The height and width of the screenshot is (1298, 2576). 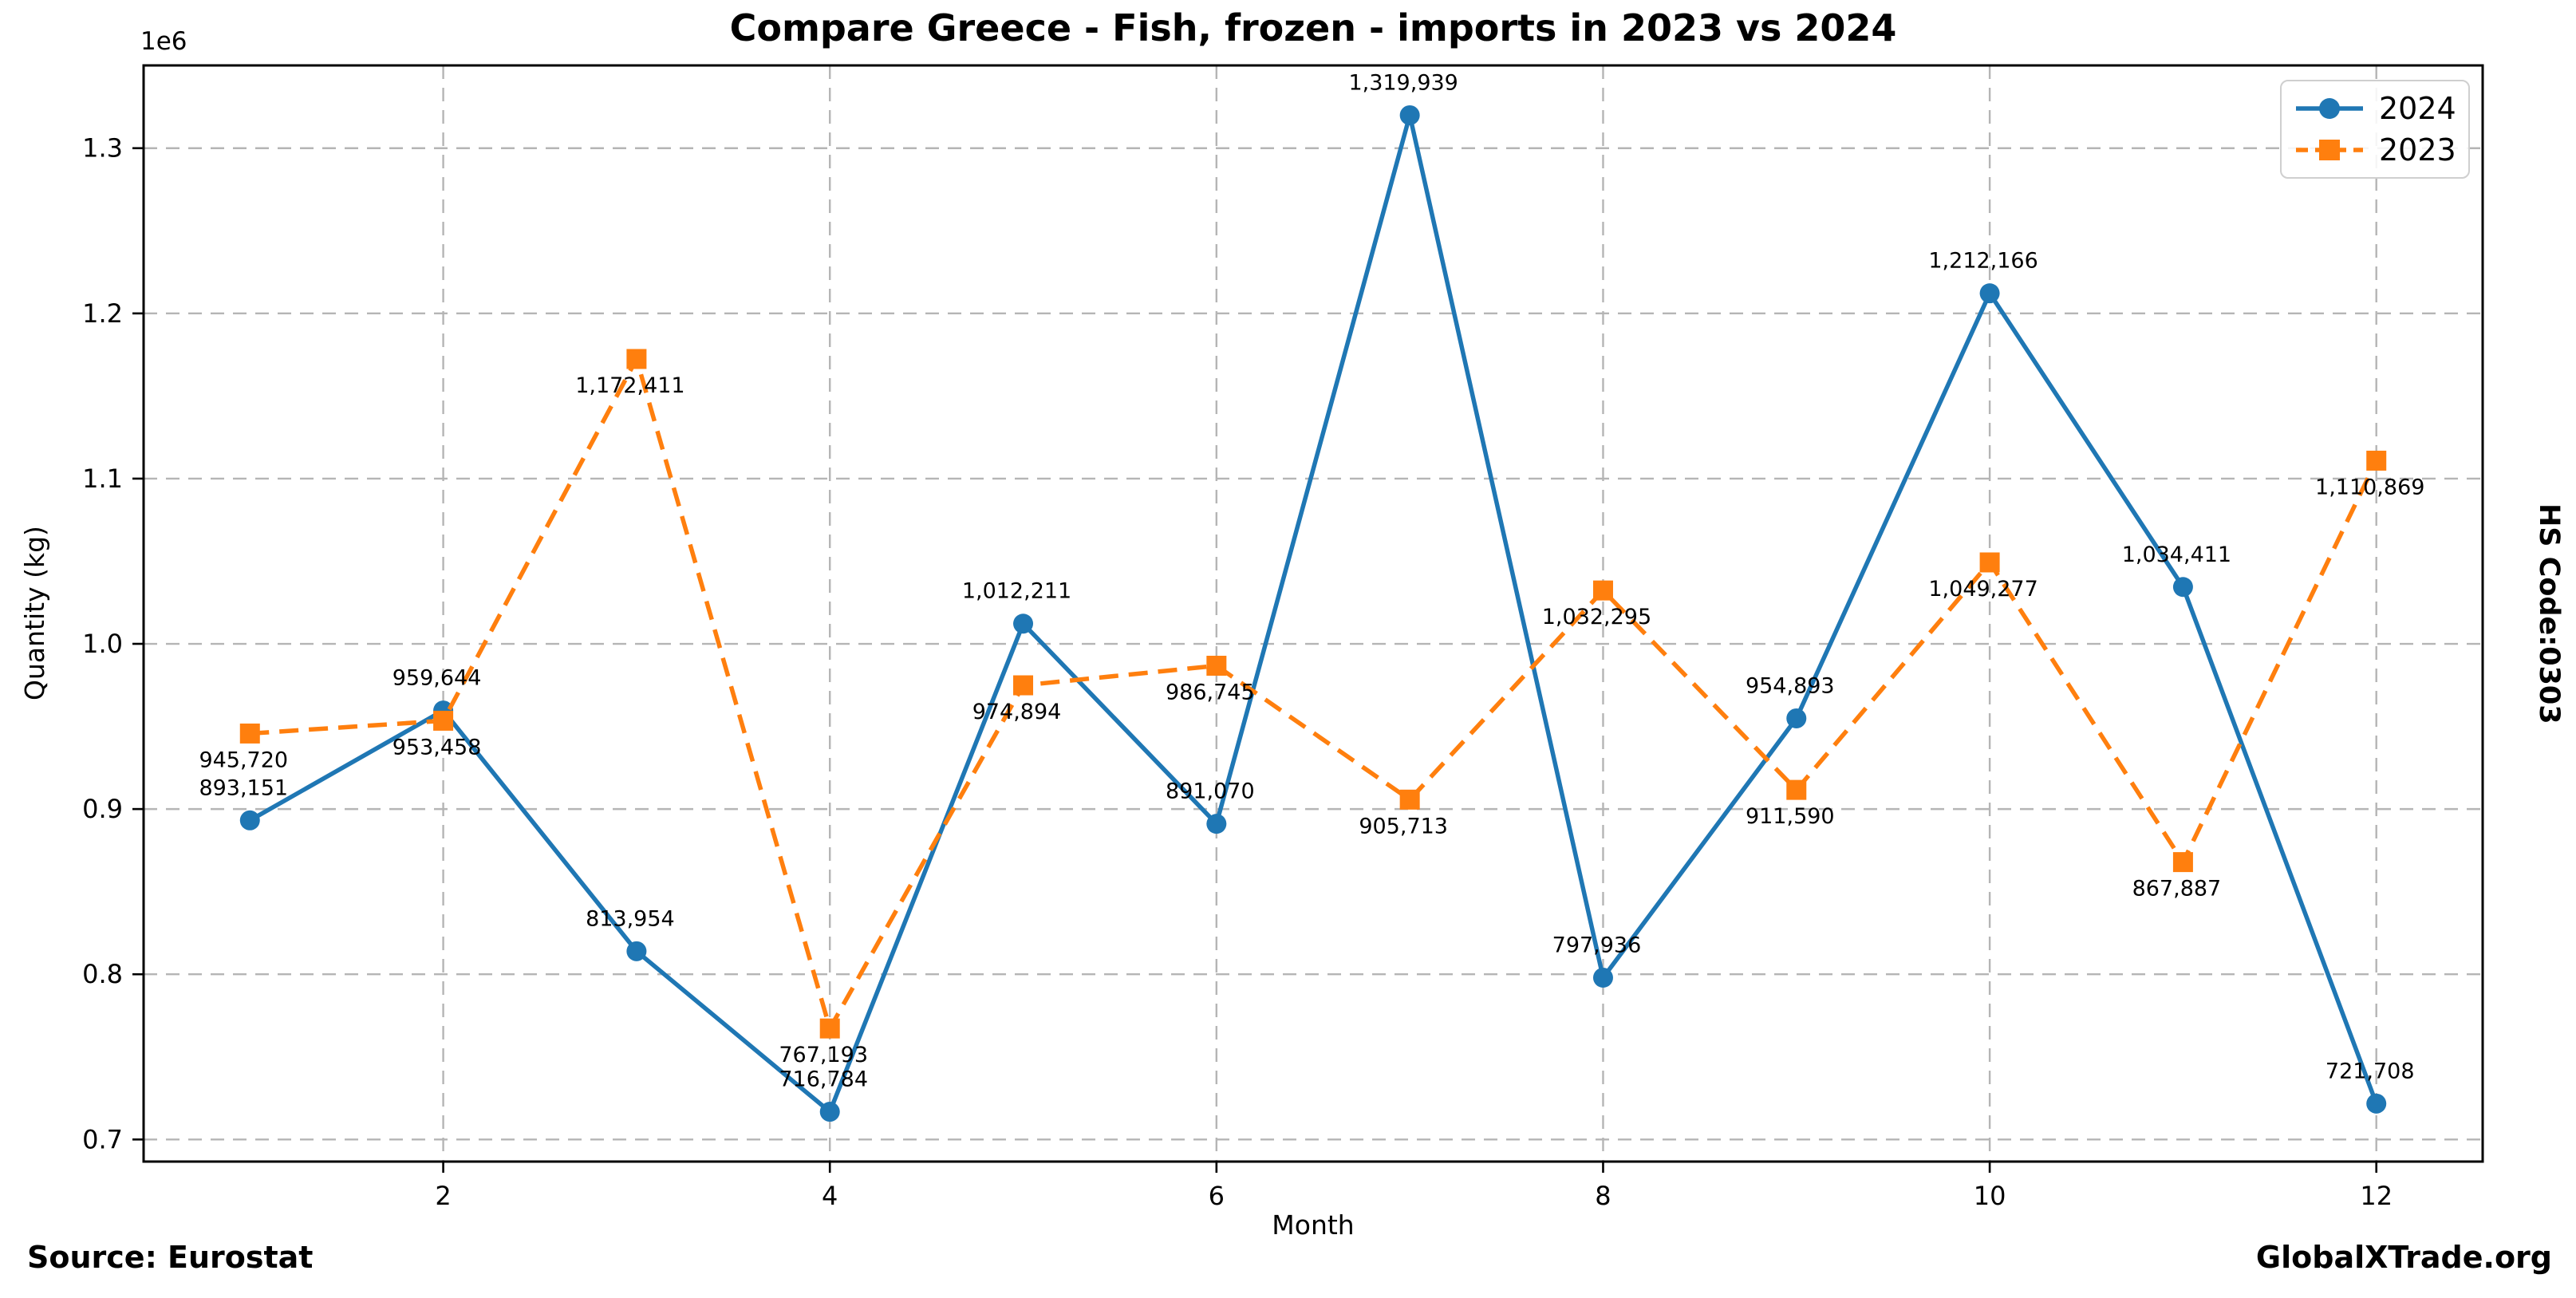 What do you see at coordinates (1990, 1196) in the screenshot?
I see `x-tick-label: 10` at bounding box center [1990, 1196].